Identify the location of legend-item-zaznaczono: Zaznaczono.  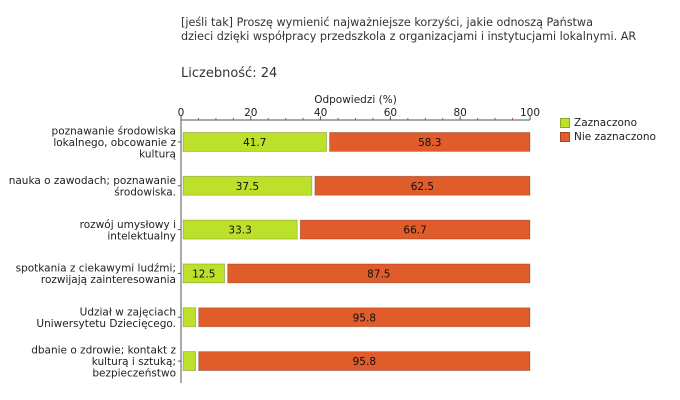
(608, 123).